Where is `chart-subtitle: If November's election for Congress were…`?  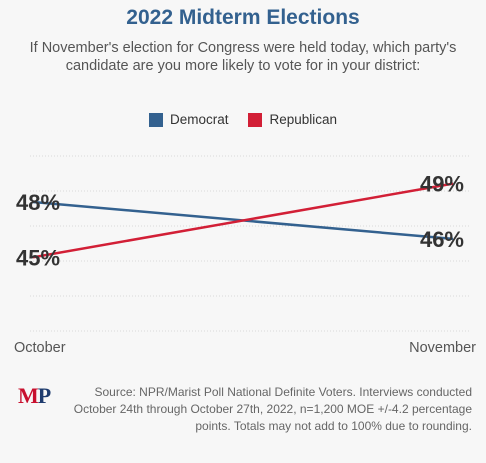 chart-subtitle: If November's election for Congress were… is located at coordinates (243, 57).